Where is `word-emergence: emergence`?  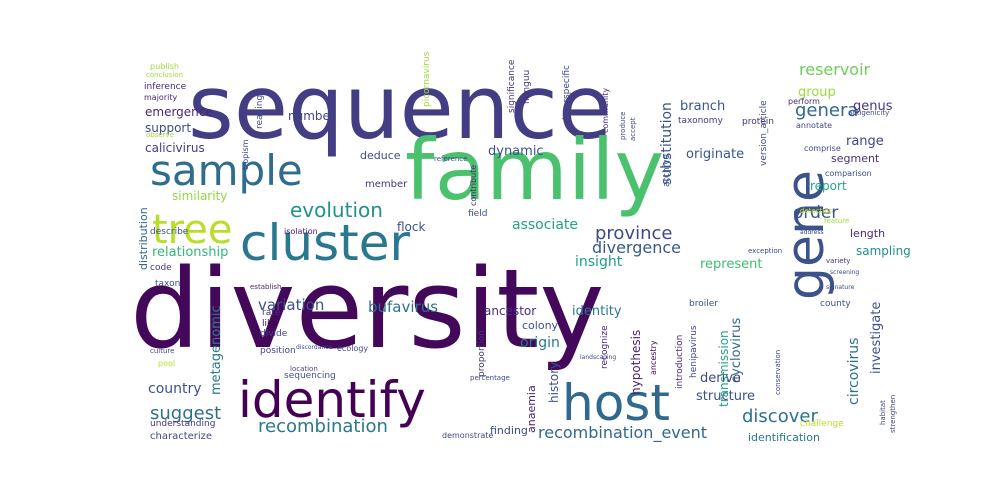
word-emergence: emergence is located at coordinates (179, 112).